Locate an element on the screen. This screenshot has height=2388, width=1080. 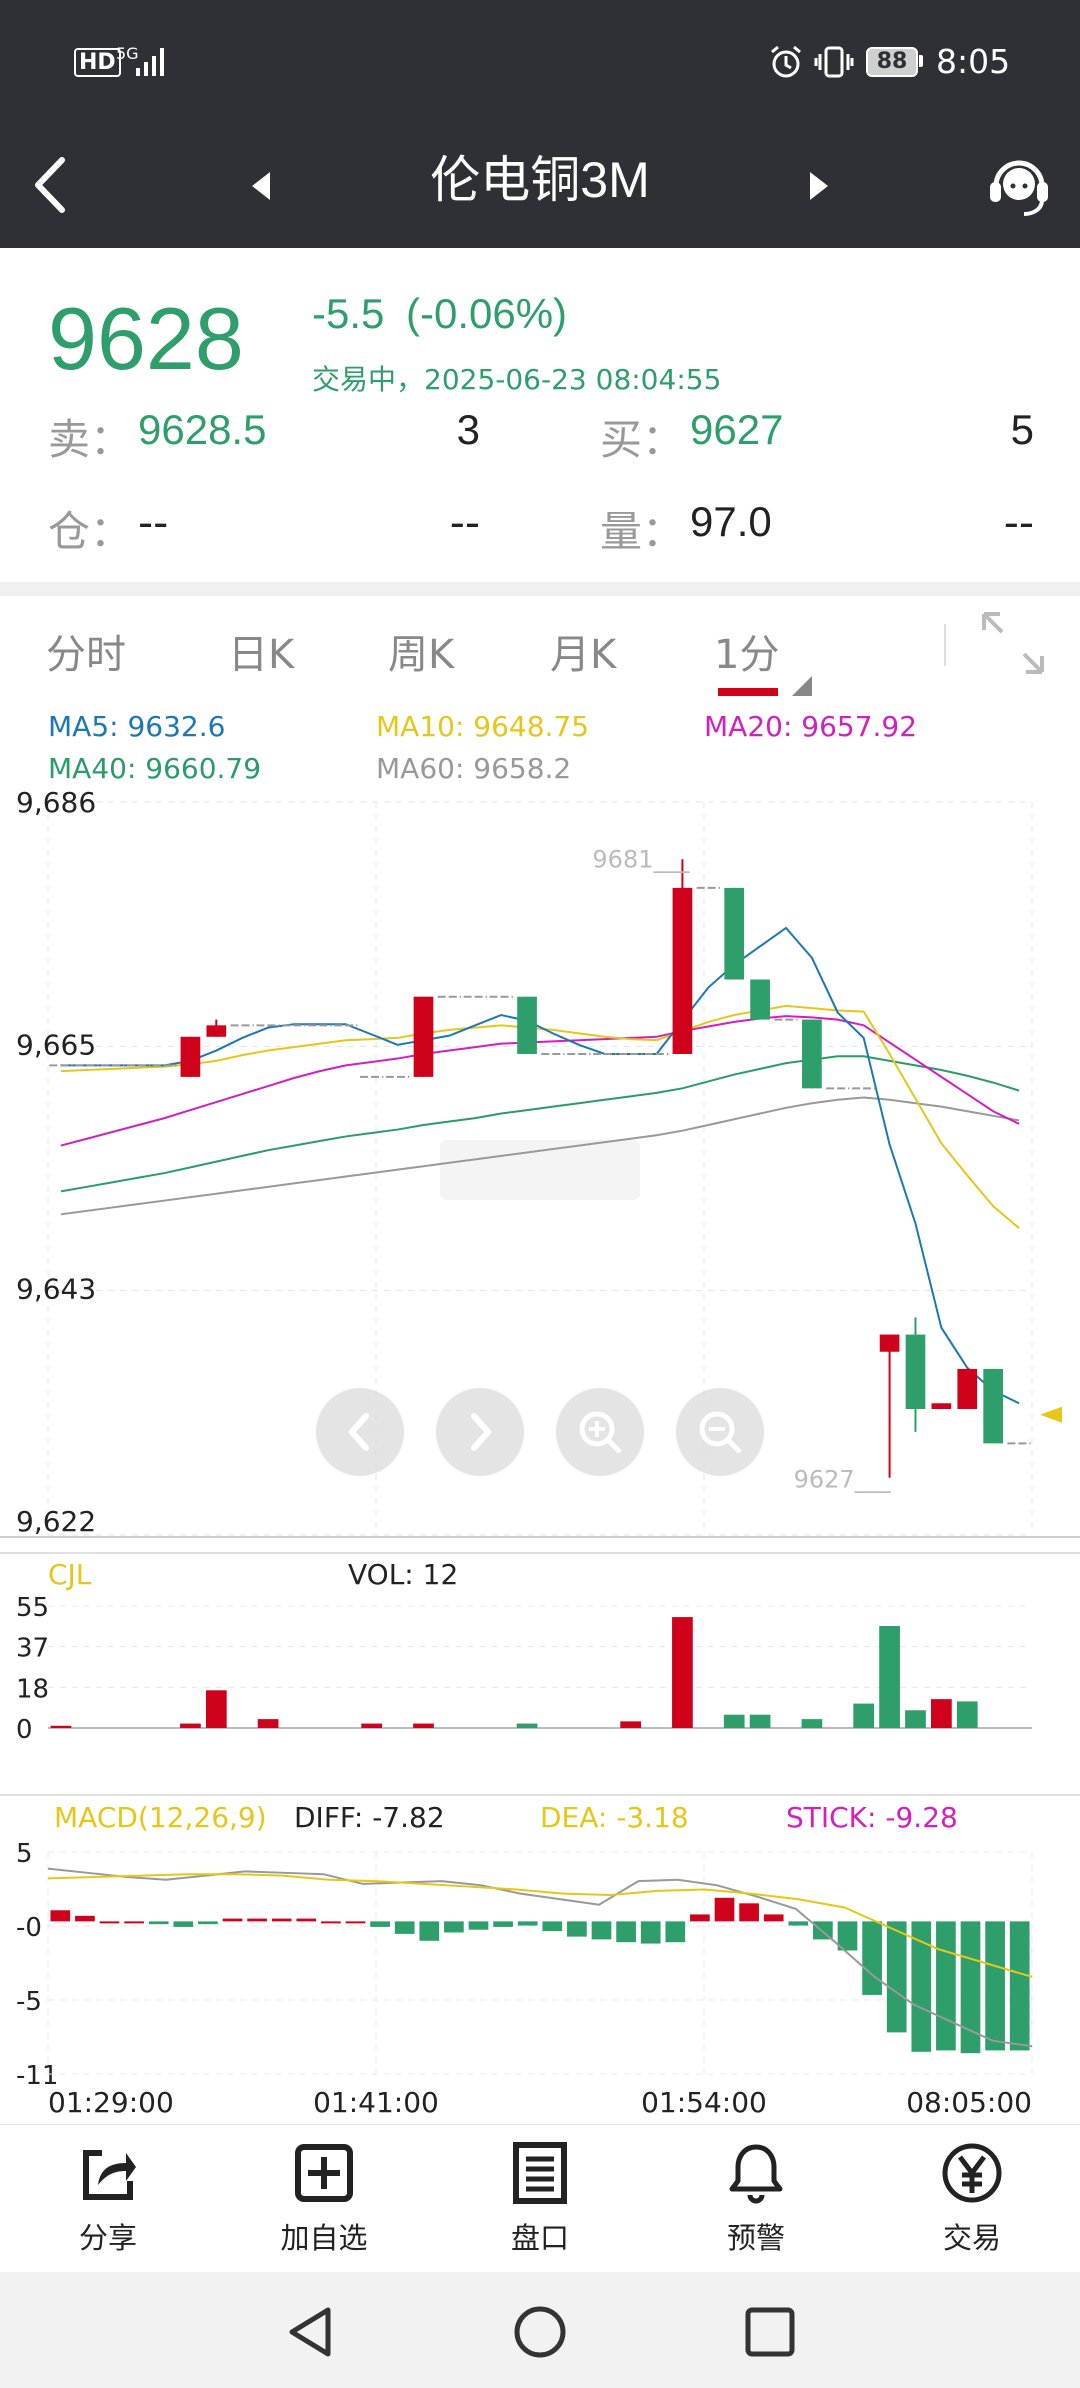
battery-tip is located at coordinates (921, 61).